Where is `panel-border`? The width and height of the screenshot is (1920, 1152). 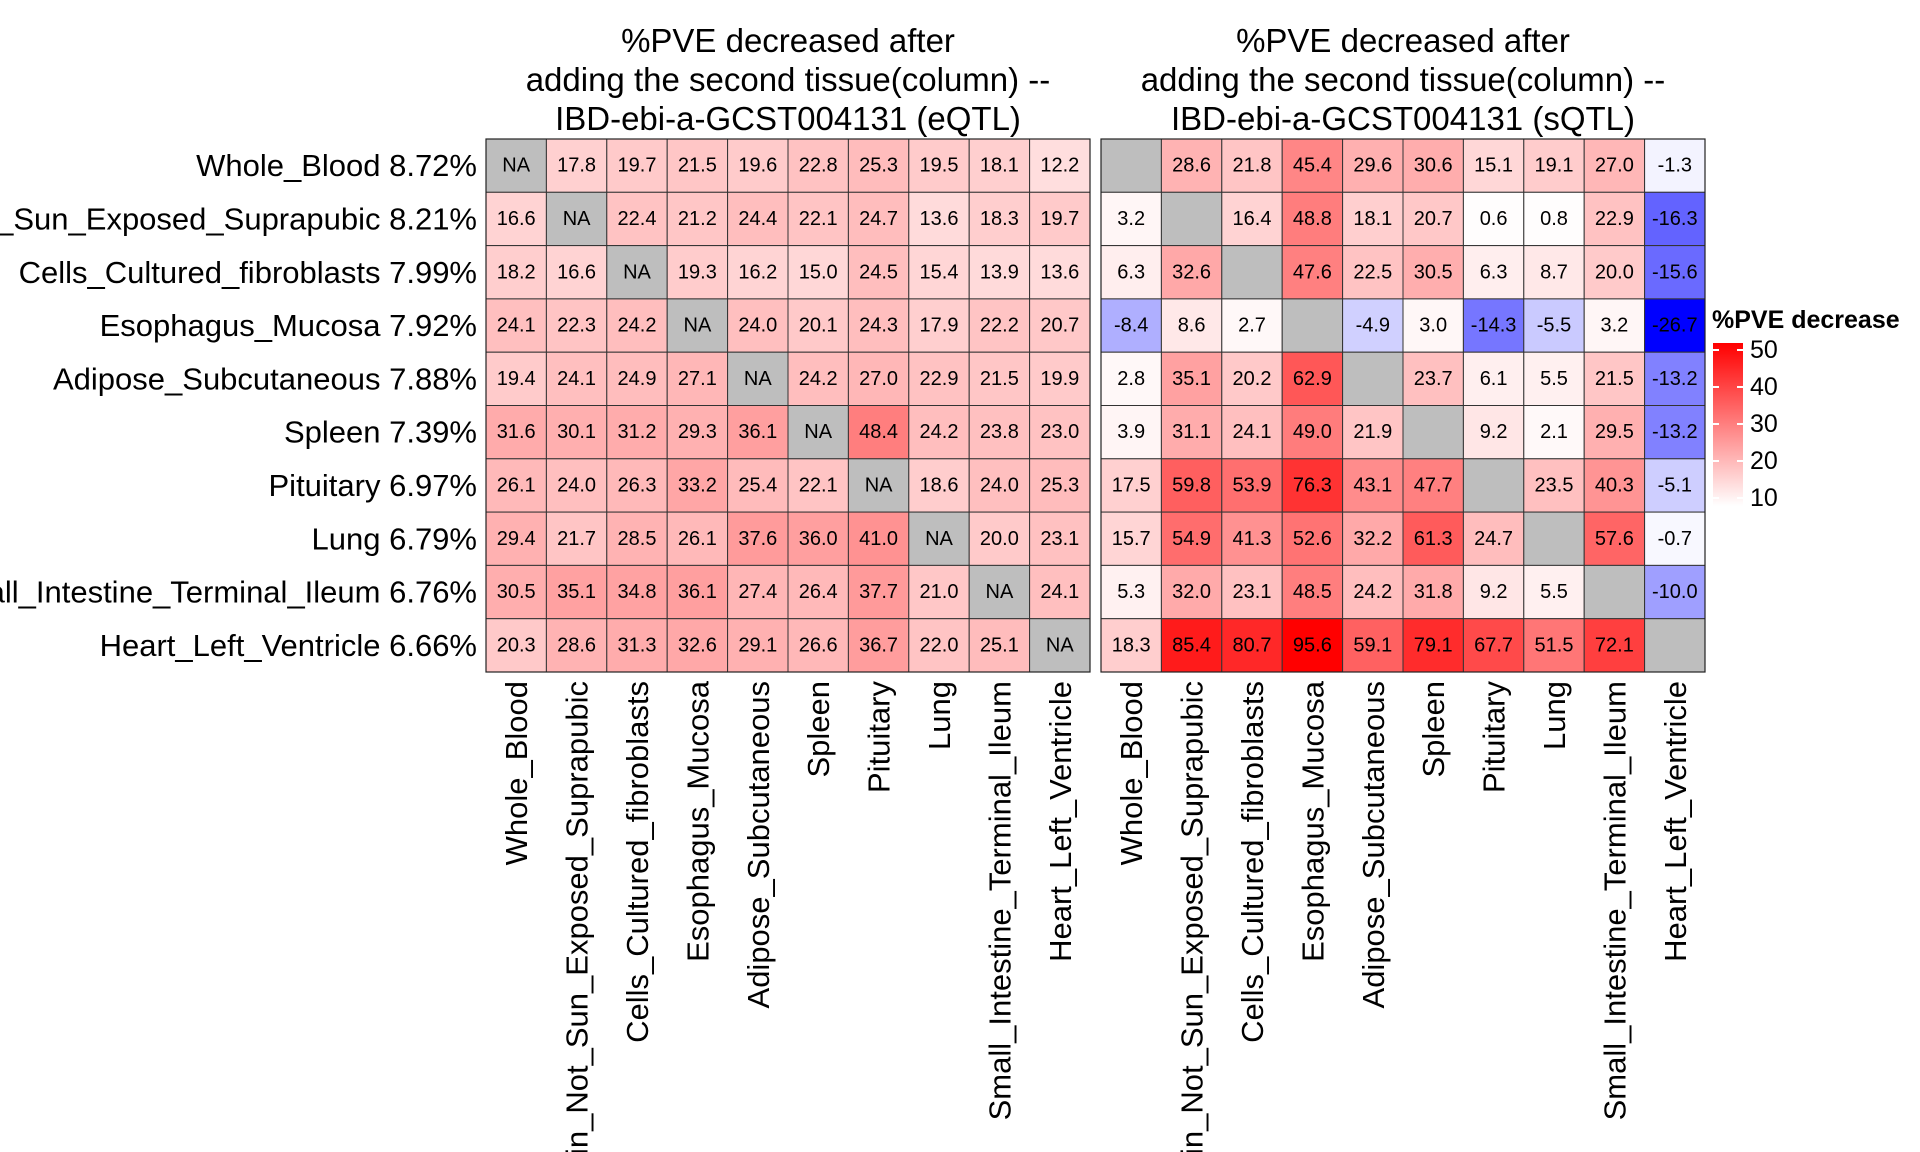 panel-border is located at coordinates (1403, 405).